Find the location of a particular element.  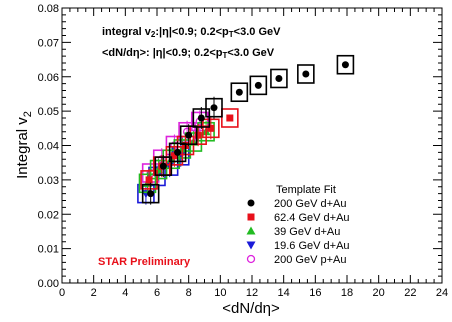

x-tick-label: 14 is located at coordinates (284, 293).